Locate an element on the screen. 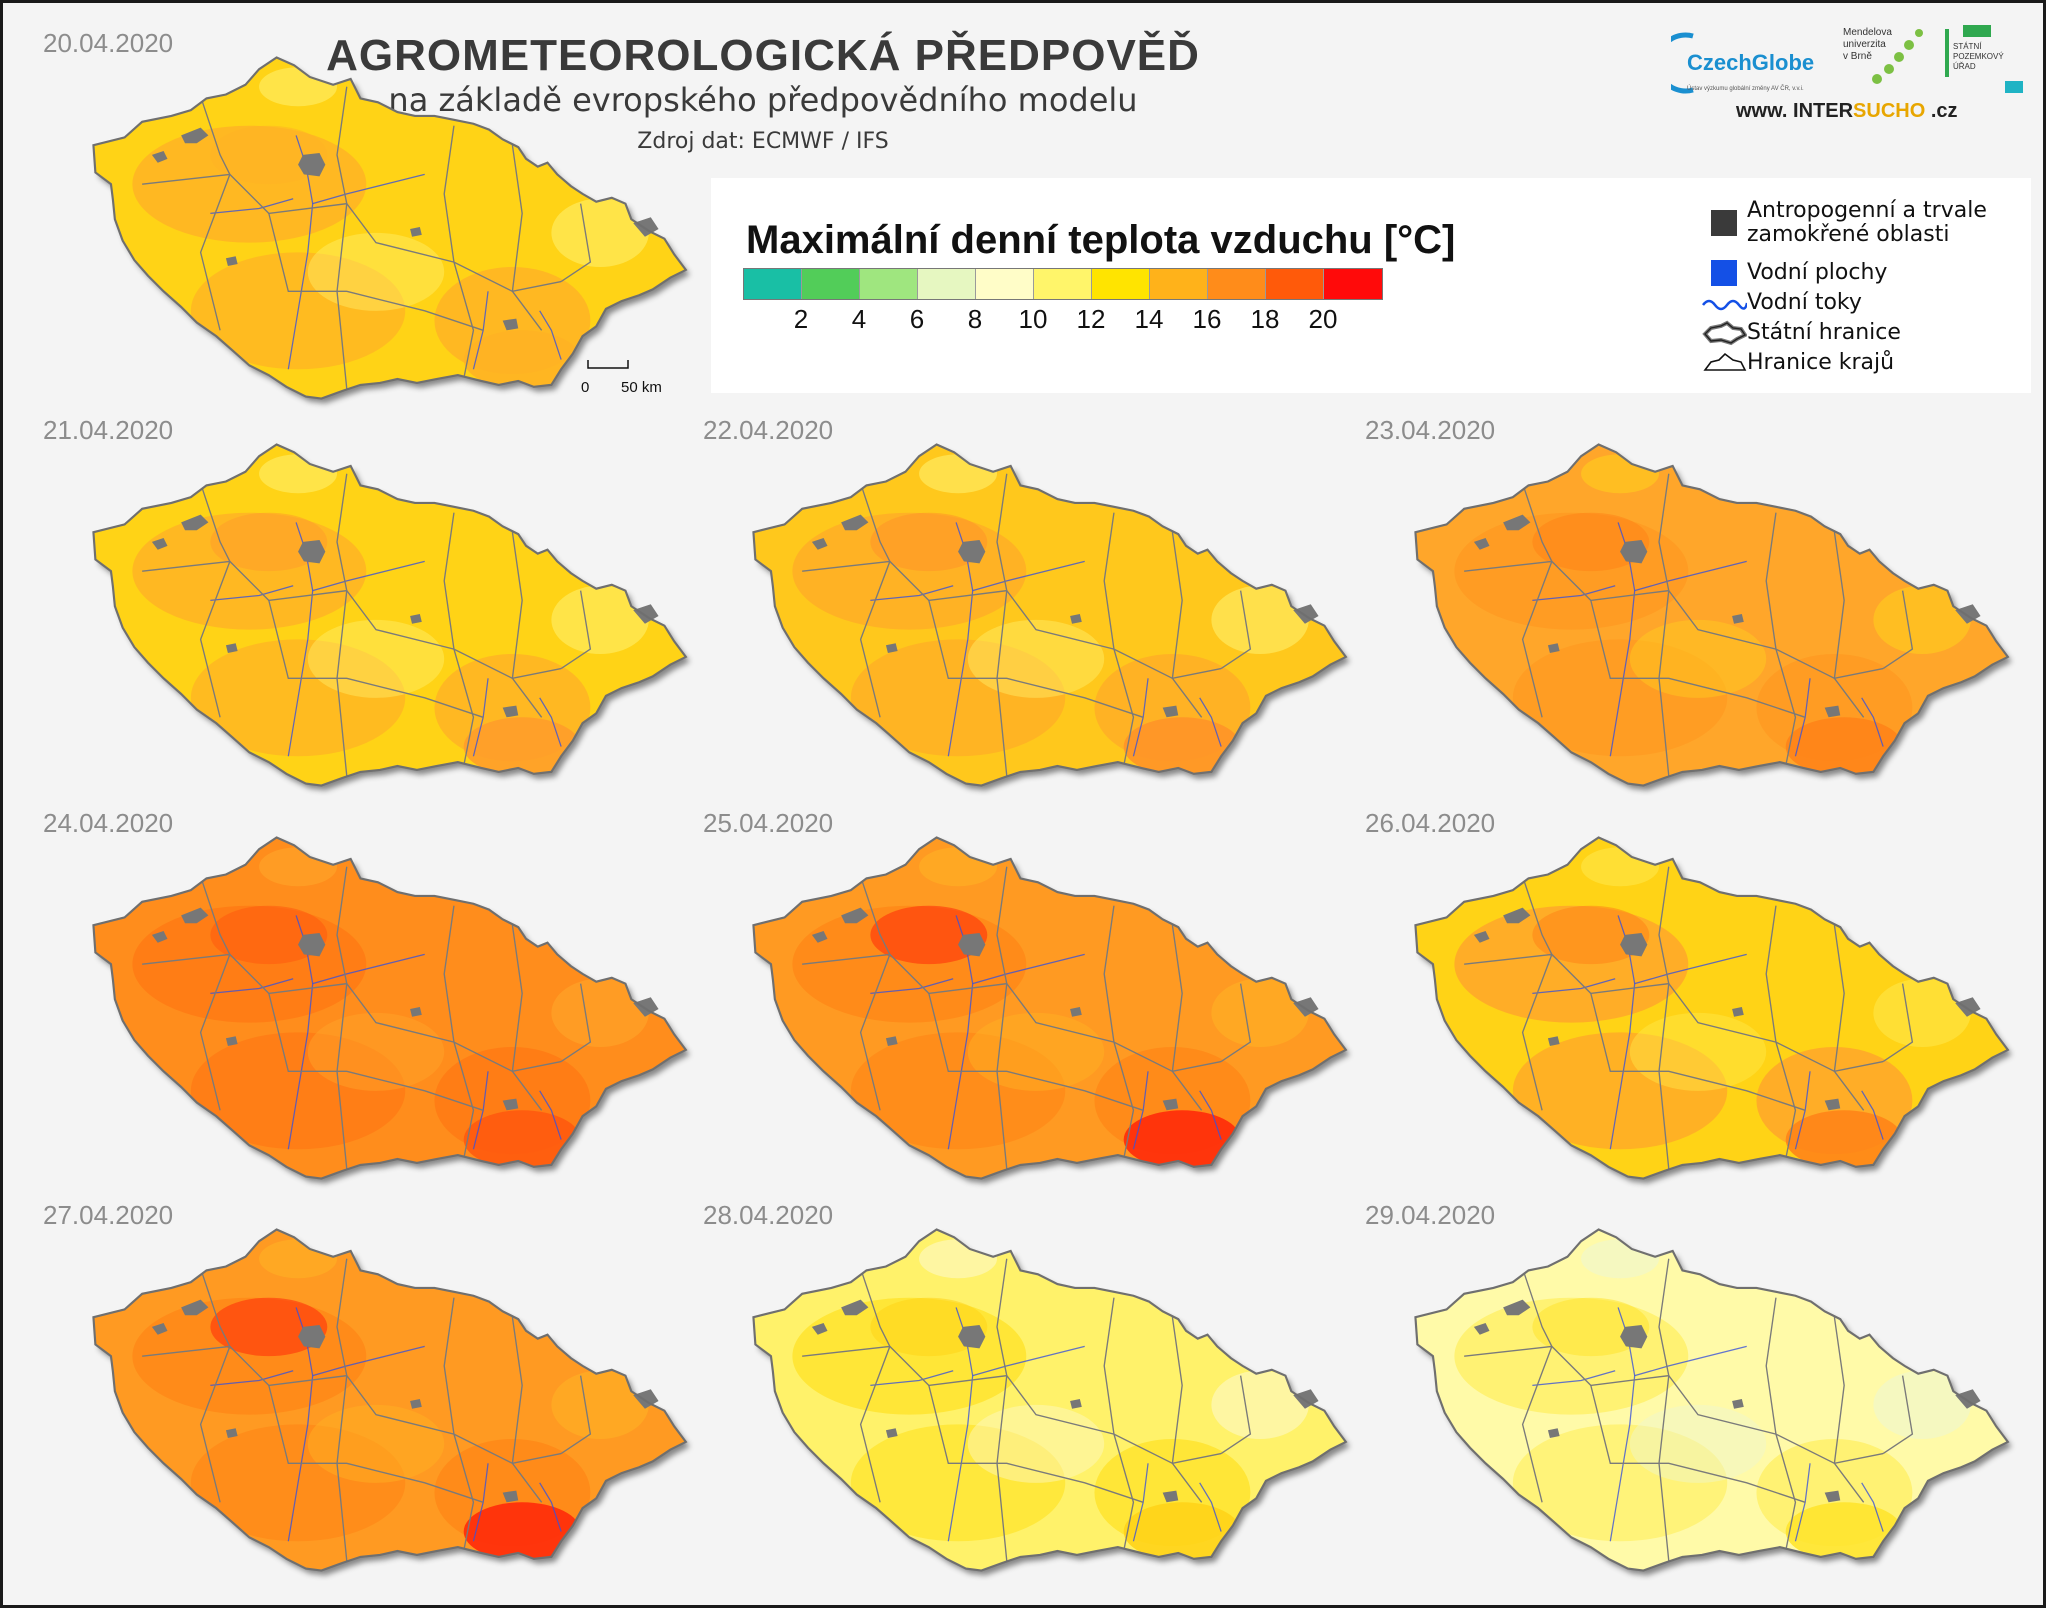 The image size is (2046, 1608). mendel-text-1: Mendelova is located at coordinates (1867, 32).